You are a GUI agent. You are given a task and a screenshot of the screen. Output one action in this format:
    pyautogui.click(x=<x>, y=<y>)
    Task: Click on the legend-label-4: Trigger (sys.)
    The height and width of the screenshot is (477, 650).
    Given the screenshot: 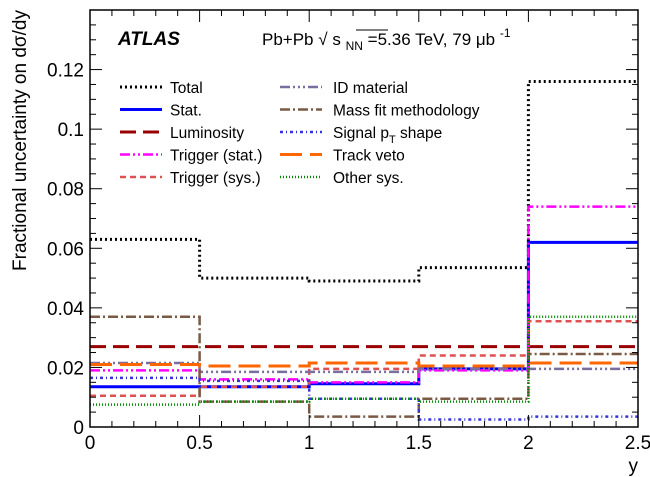 What is the action you would take?
    pyautogui.click(x=215, y=178)
    